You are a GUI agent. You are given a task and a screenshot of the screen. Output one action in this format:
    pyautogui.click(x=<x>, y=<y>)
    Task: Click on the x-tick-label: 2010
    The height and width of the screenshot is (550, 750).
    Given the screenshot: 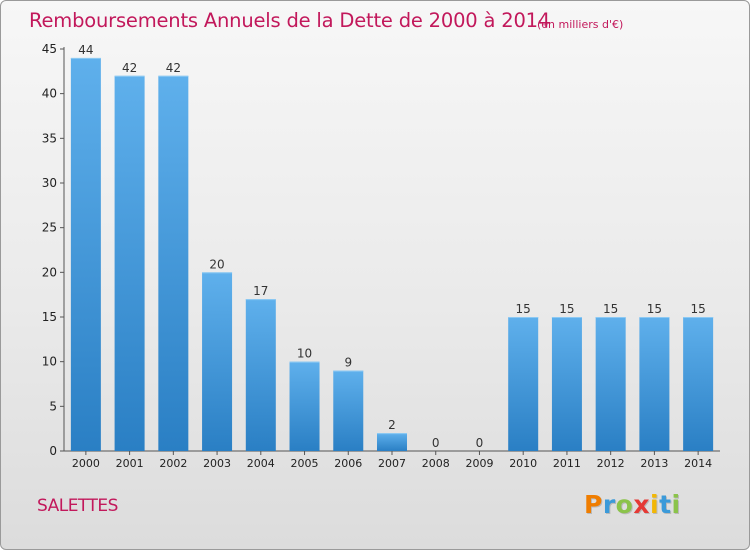 What is the action you would take?
    pyautogui.click(x=523, y=463)
    